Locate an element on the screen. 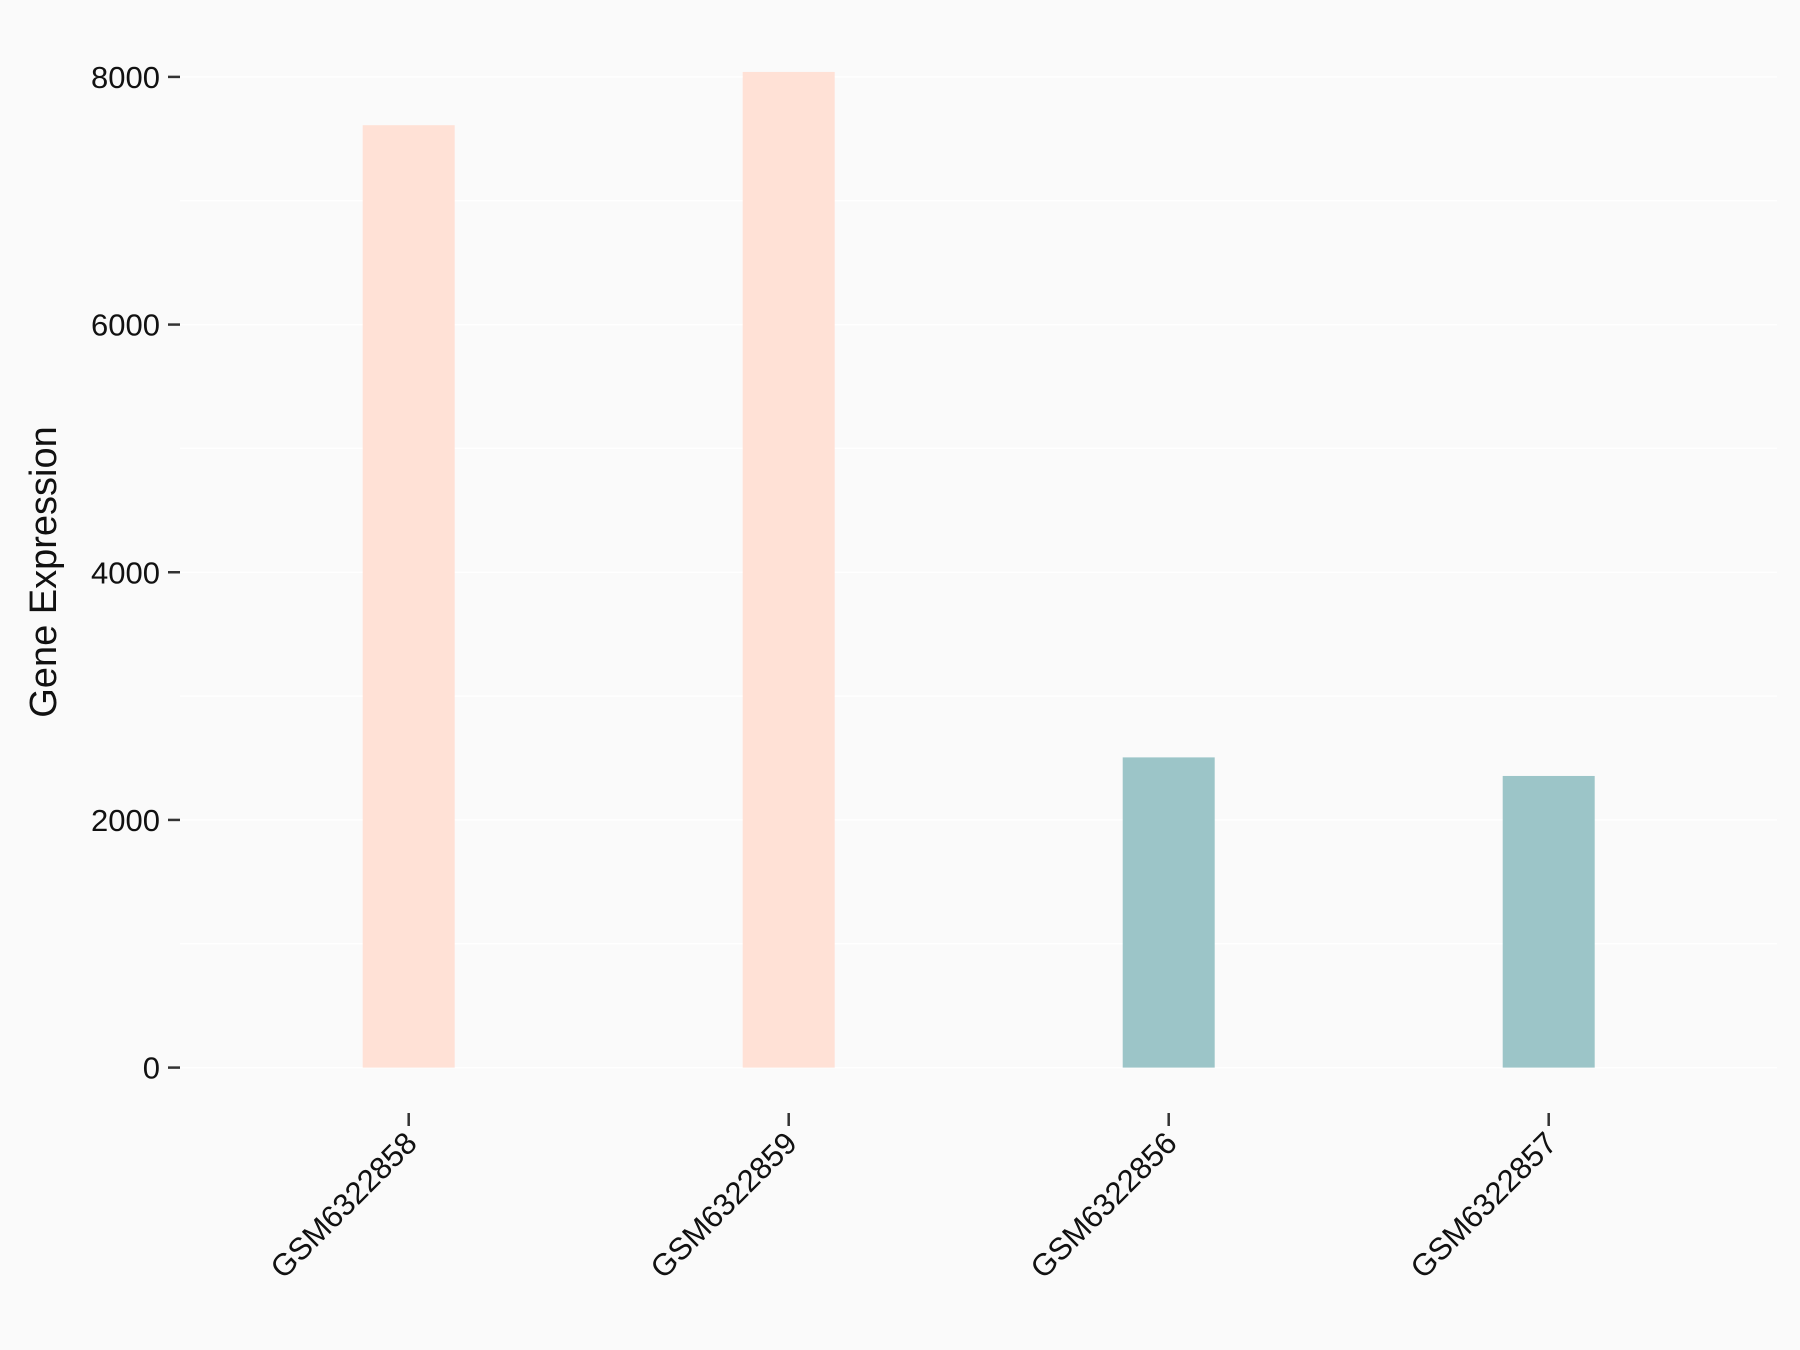 The width and height of the screenshot is (1800, 1350). y-tick-label: 0 is located at coordinates (151, 1068).